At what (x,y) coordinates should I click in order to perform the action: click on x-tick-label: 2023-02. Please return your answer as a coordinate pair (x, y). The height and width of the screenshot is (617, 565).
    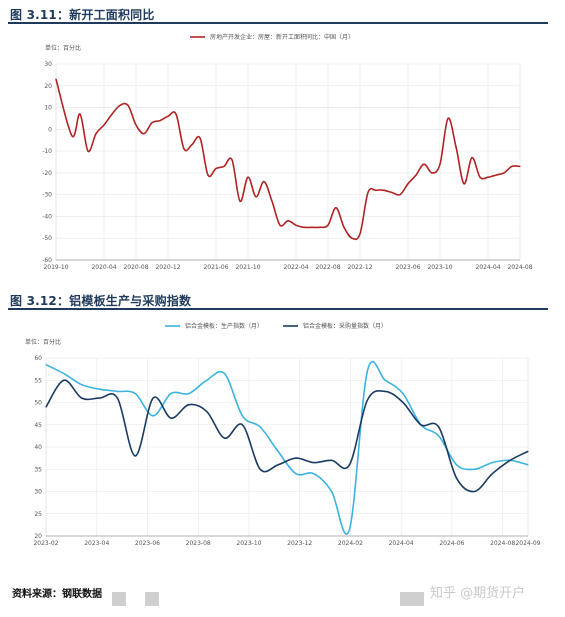
    Looking at the image, I should click on (45, 543).